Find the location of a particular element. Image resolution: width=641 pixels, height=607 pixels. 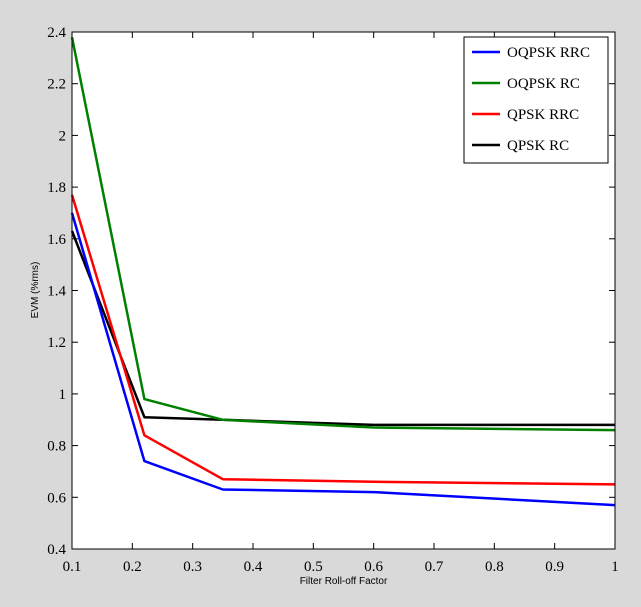

x-tick-label: 0.3 is located at coordinates (192, 567).